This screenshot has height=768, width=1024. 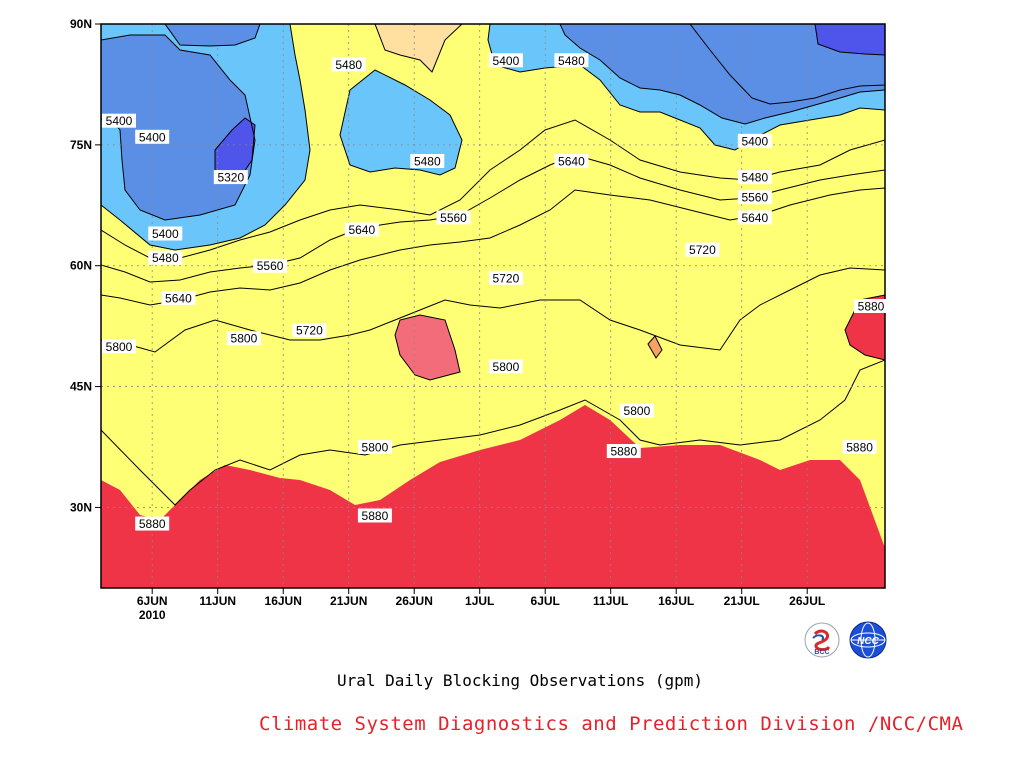 What do you see at coordinates (822, 640) in the screenshot?
I see `bcc-logo: BCC` at bounding box center [822, 640].